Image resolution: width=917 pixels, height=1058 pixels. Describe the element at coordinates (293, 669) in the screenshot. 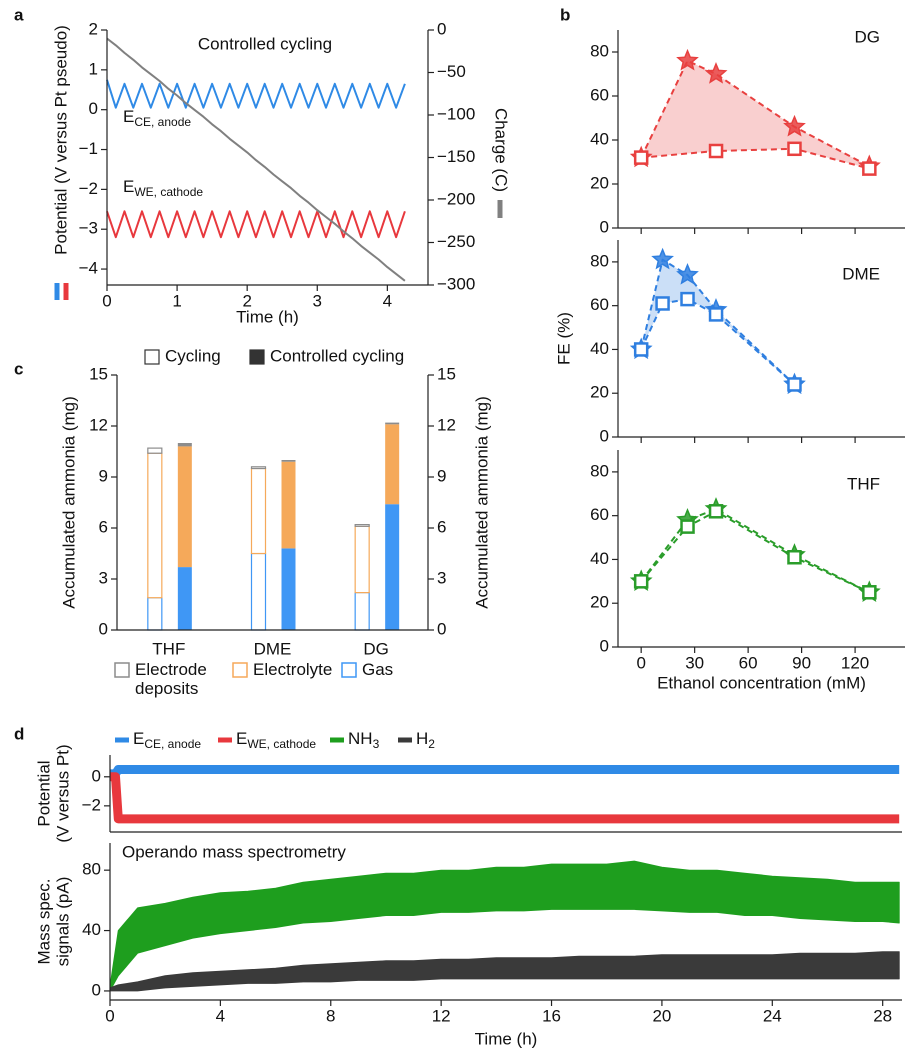

I see `legend-label: Electrolyte` at that location.